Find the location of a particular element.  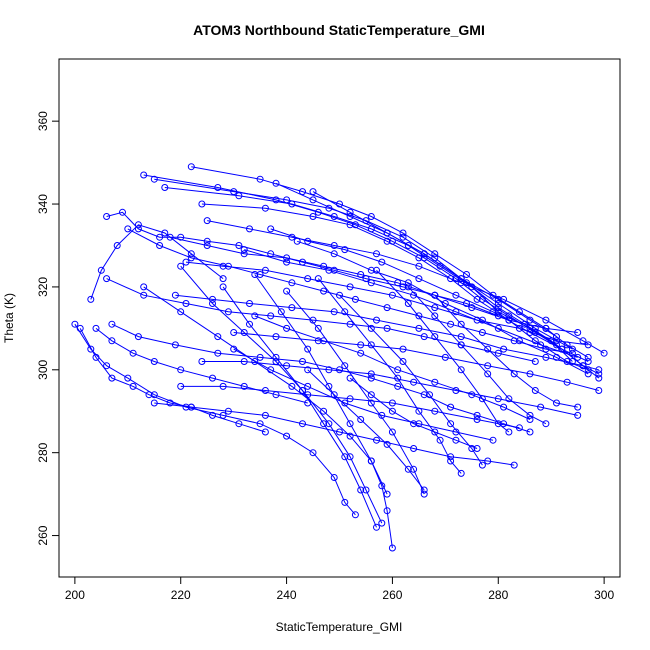

y-tick-label: 280 is located at coordinates (43, 452).